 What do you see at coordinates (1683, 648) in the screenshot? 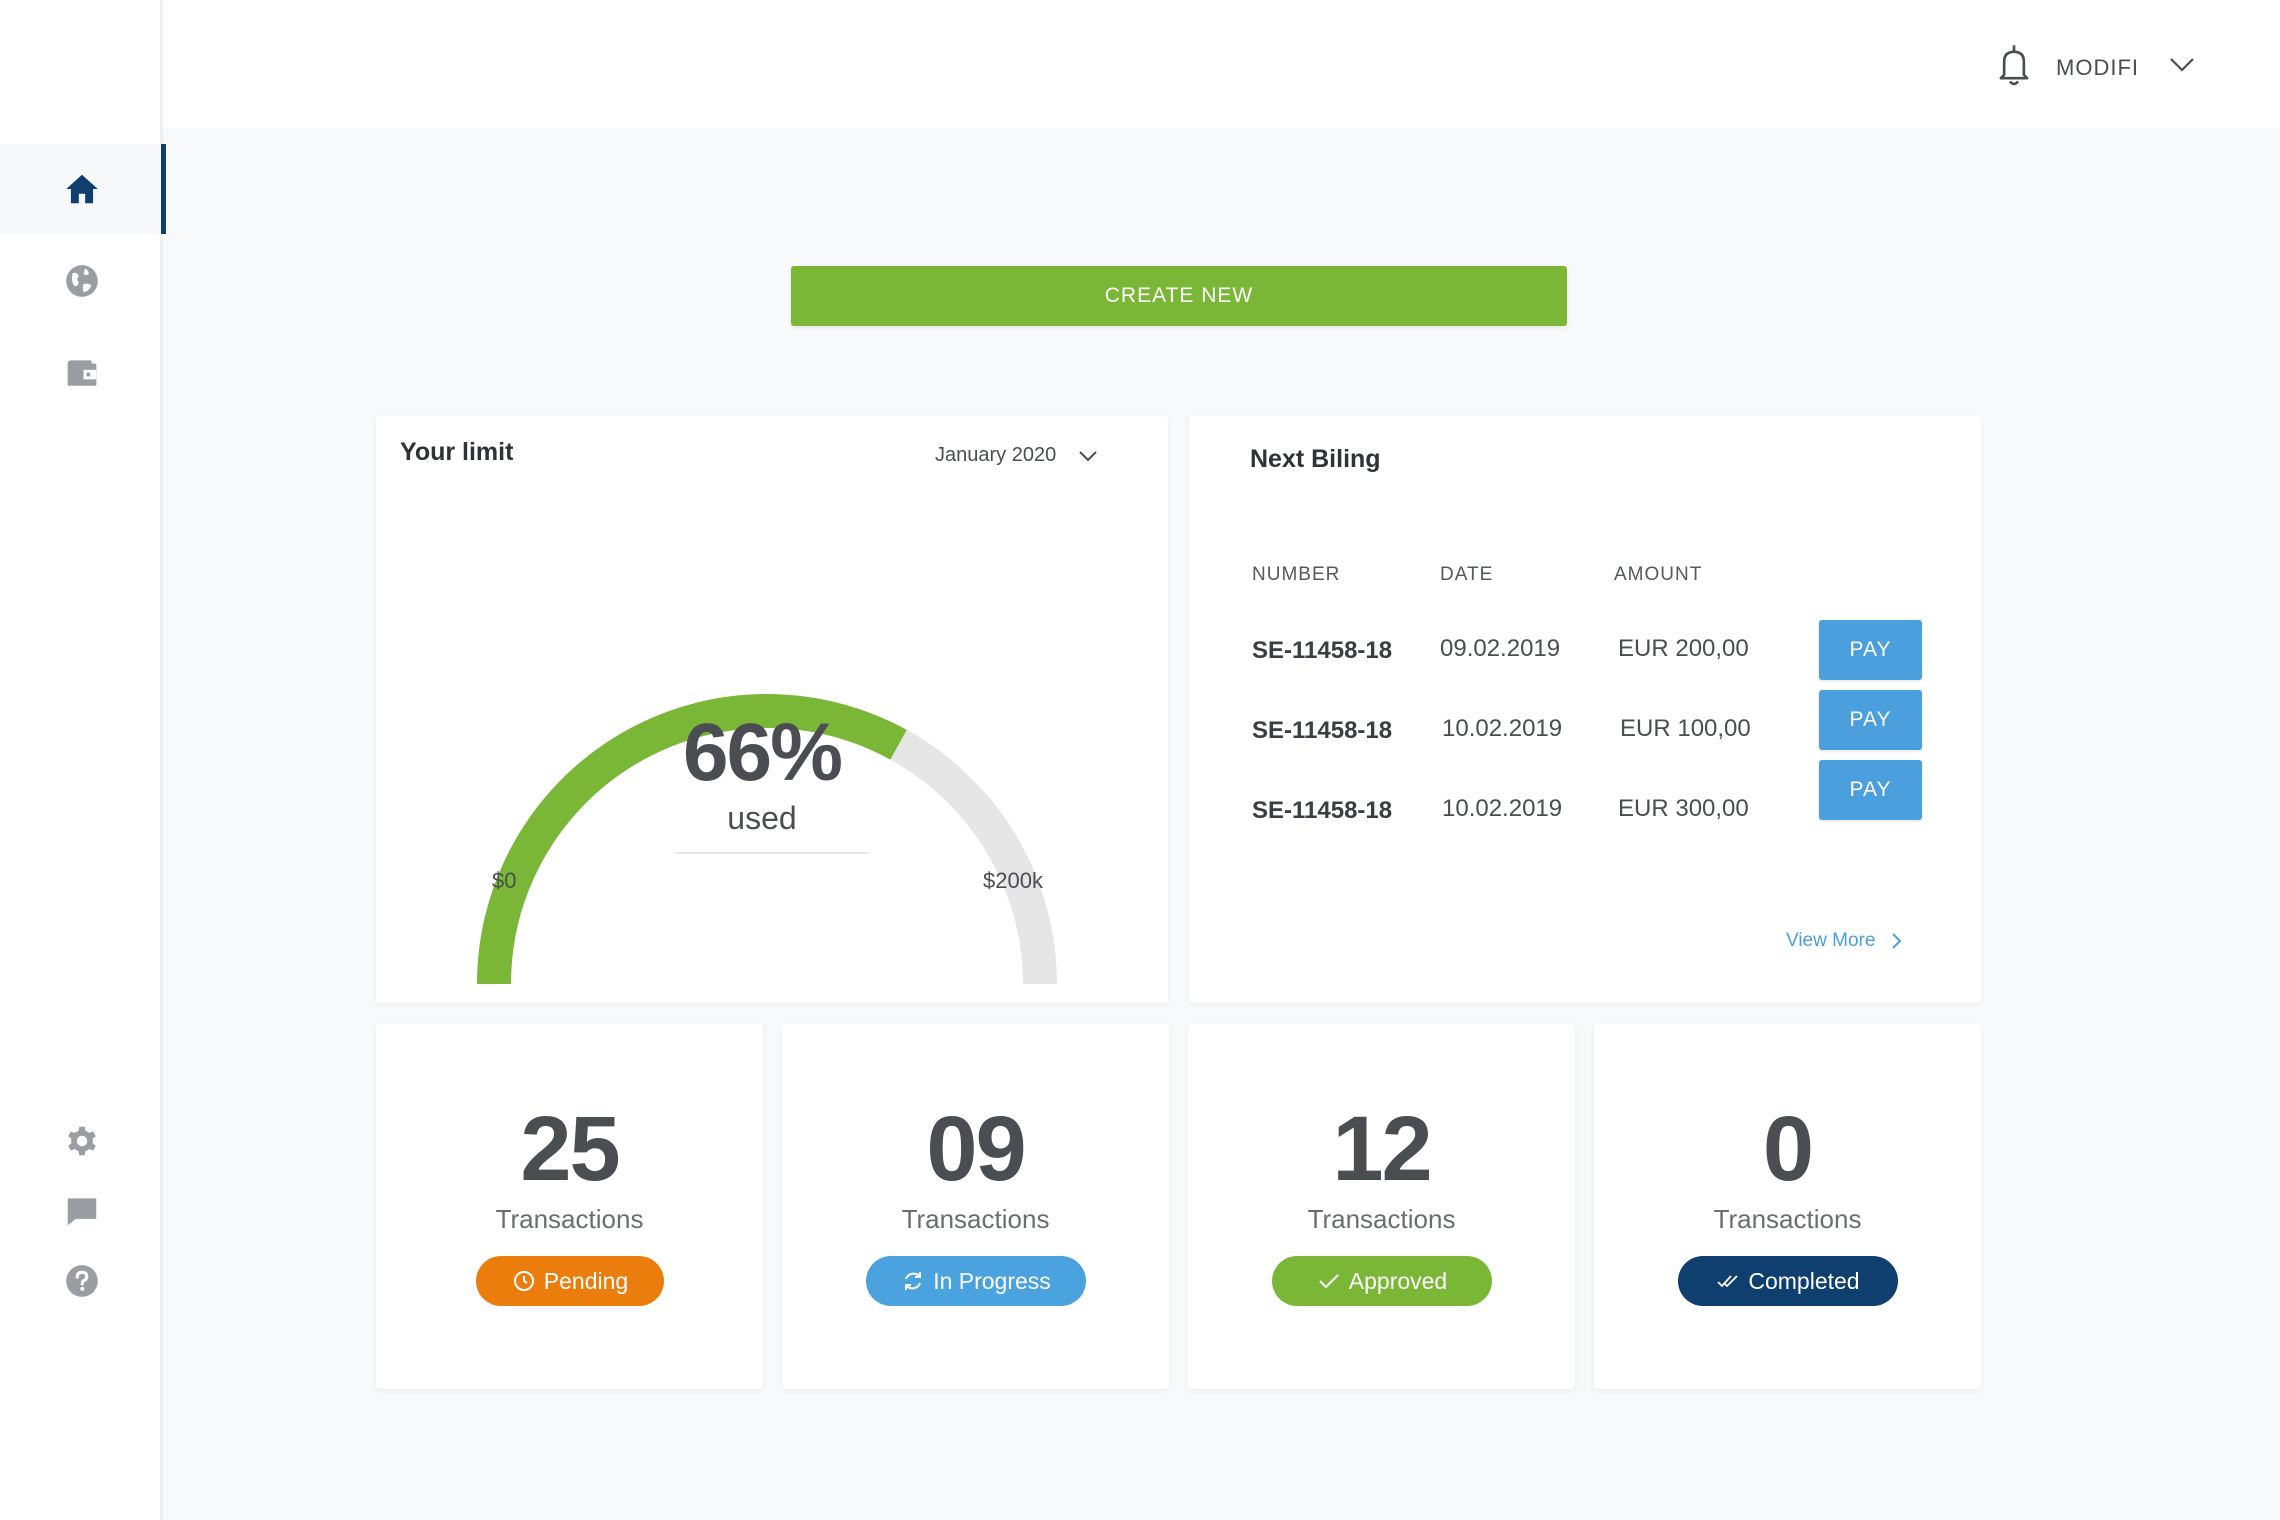
I see `bill-amount: EUR 200,00` at bounding box center [1683, 648].